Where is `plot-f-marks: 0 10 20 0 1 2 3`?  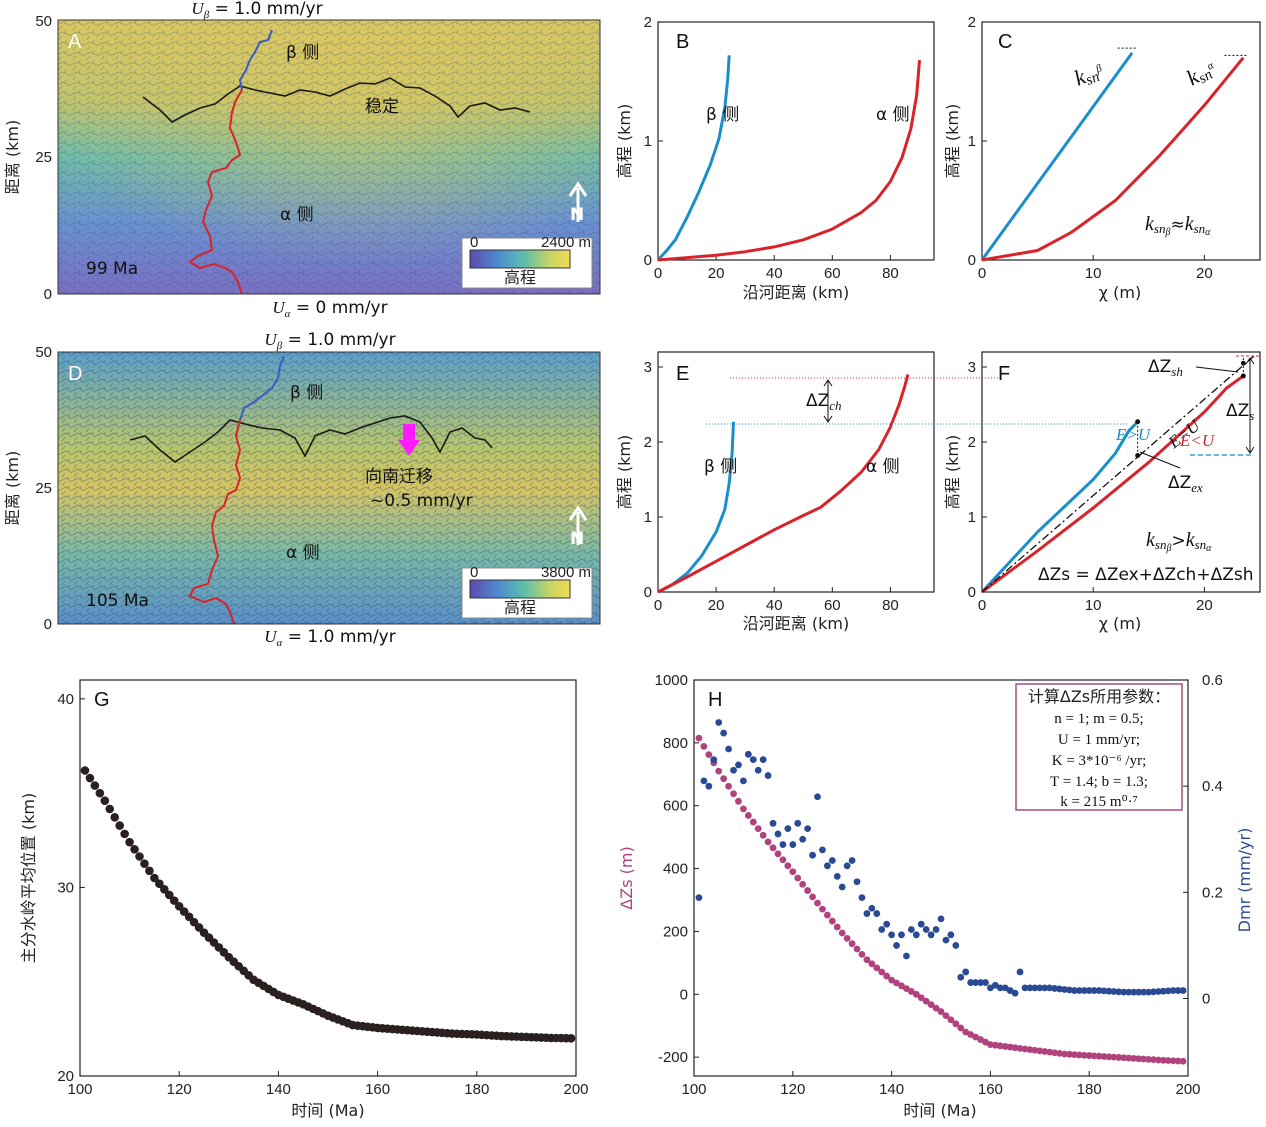
plot-f-marks: 0 10 20 0 1 2 3 is located at coordinates (1111, 484).